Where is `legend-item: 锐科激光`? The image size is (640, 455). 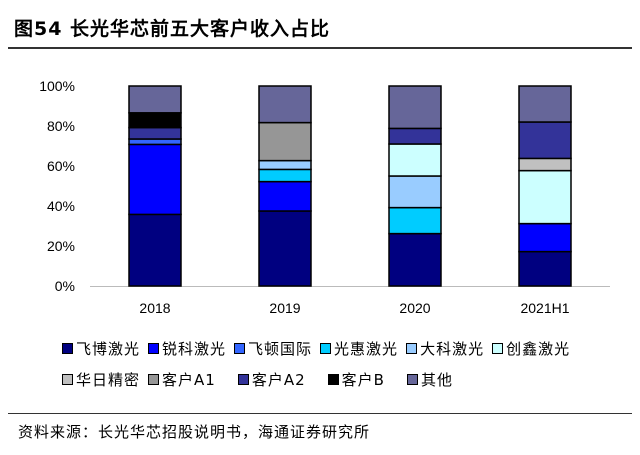
legend-item: 锐科激光 is located at coordinates (187, 348).